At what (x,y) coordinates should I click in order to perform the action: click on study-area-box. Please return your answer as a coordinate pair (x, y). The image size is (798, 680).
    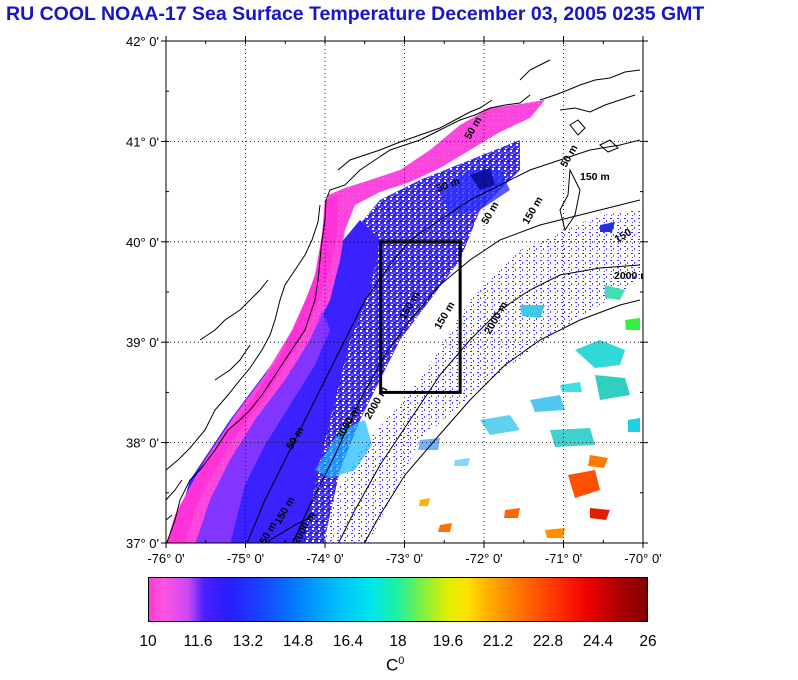
    Looking at the image, I should click on (420, 317).